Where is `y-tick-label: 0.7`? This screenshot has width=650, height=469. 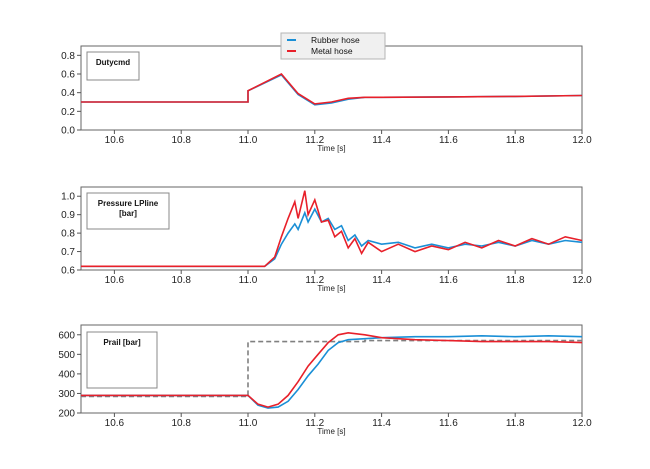
y-tick-label: 0.7 is located at coordinates (68, 252).